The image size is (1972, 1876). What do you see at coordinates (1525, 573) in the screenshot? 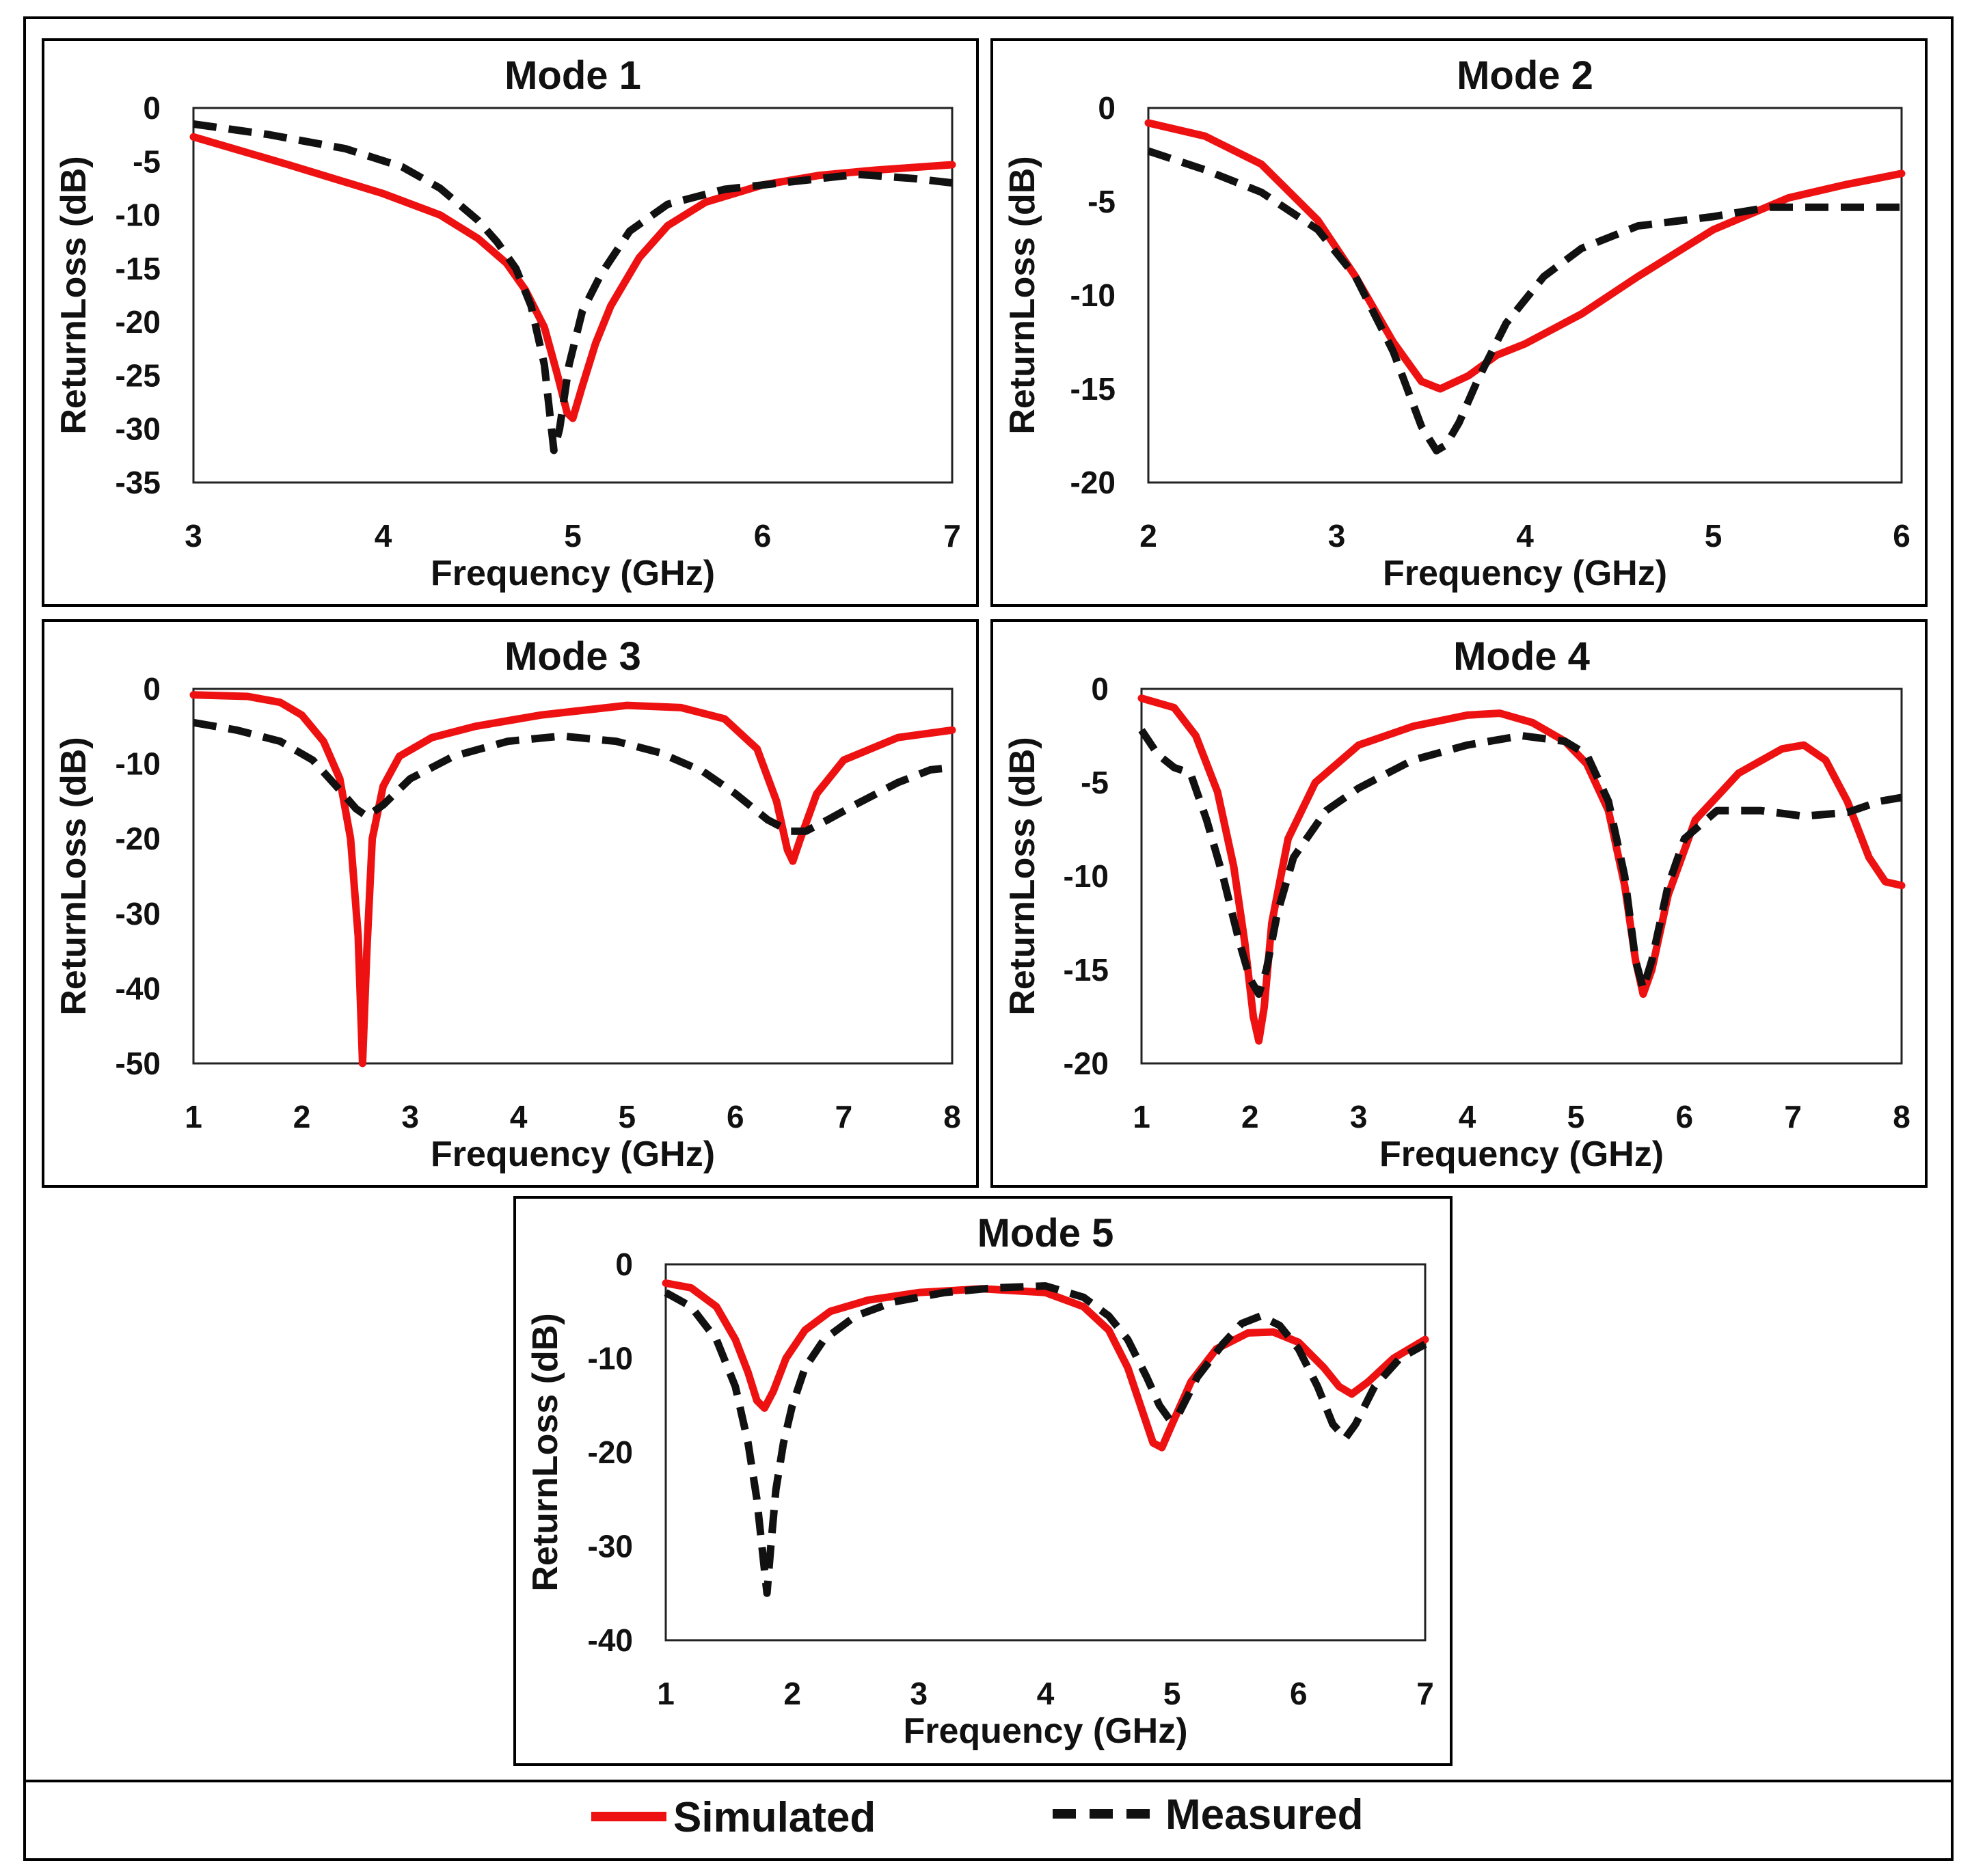
I see `x-axis-label-2: Frequency (GHz)` at bounding box center [1525, 573].